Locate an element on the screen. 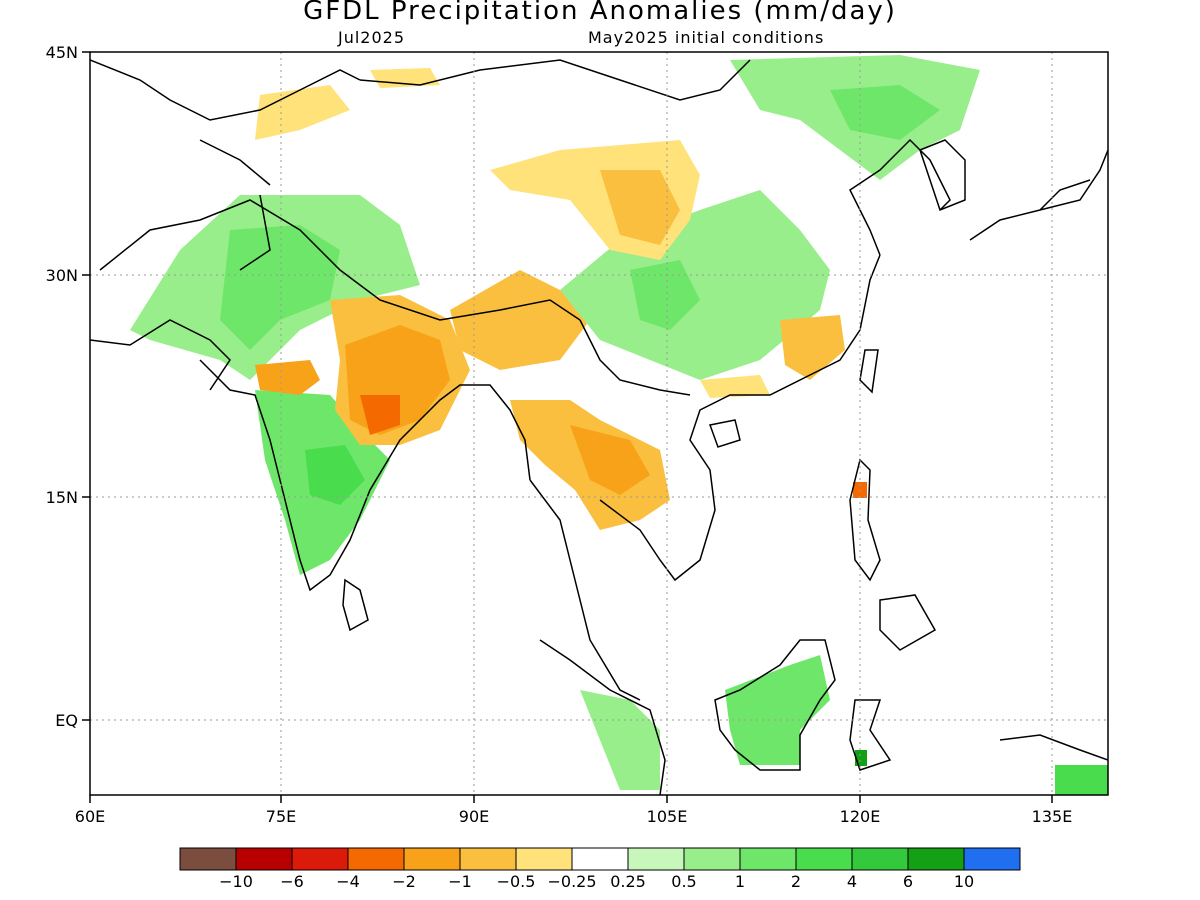 The height and width of the screenshot is (900, 1200). lat-axis-labels: 45N 30N 15N EQ is located at coordinates (62, 386).